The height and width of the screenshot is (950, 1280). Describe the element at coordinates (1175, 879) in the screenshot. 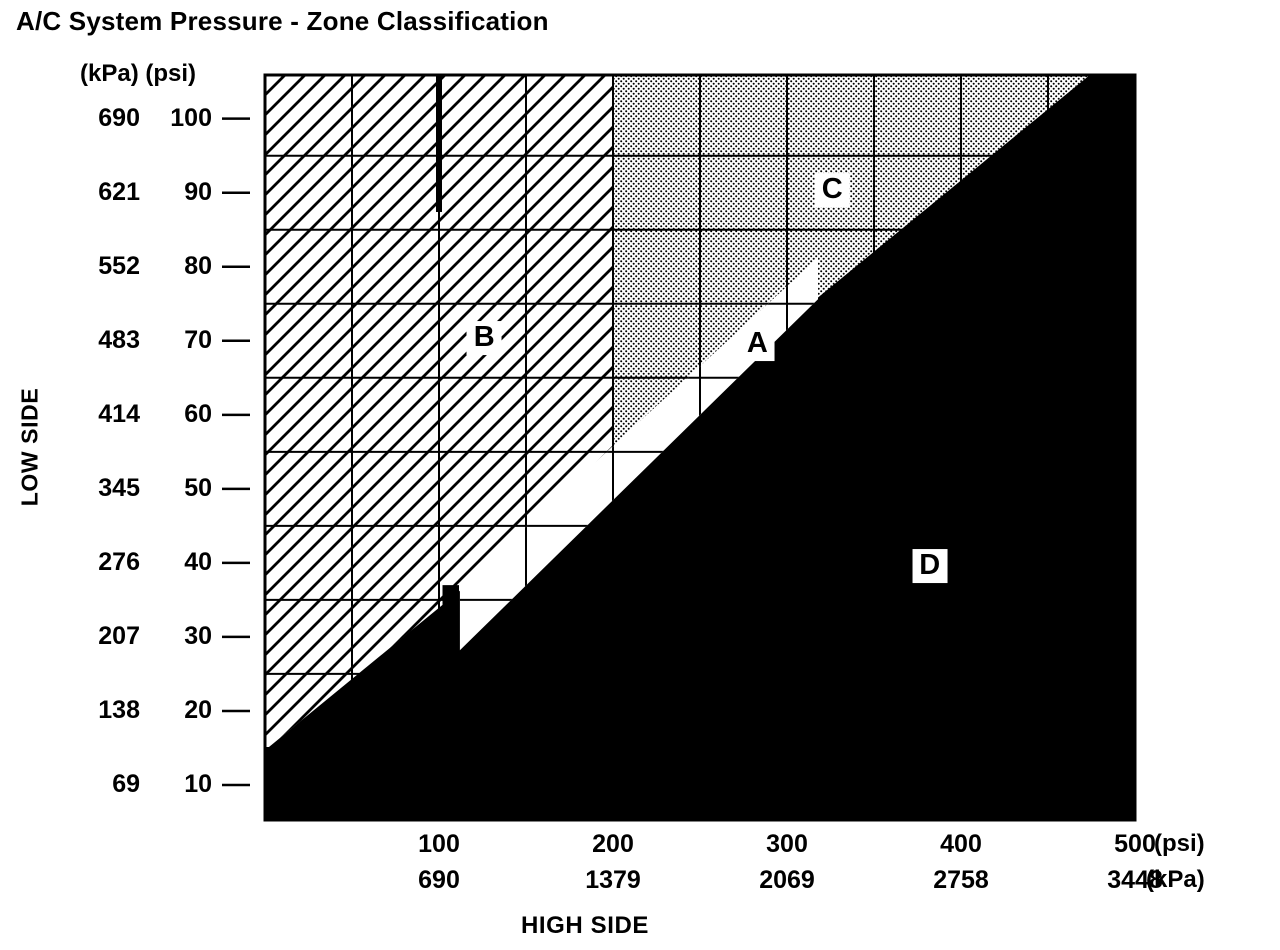

I see `x-axis-unit-kpa: (kPa)` at that location.